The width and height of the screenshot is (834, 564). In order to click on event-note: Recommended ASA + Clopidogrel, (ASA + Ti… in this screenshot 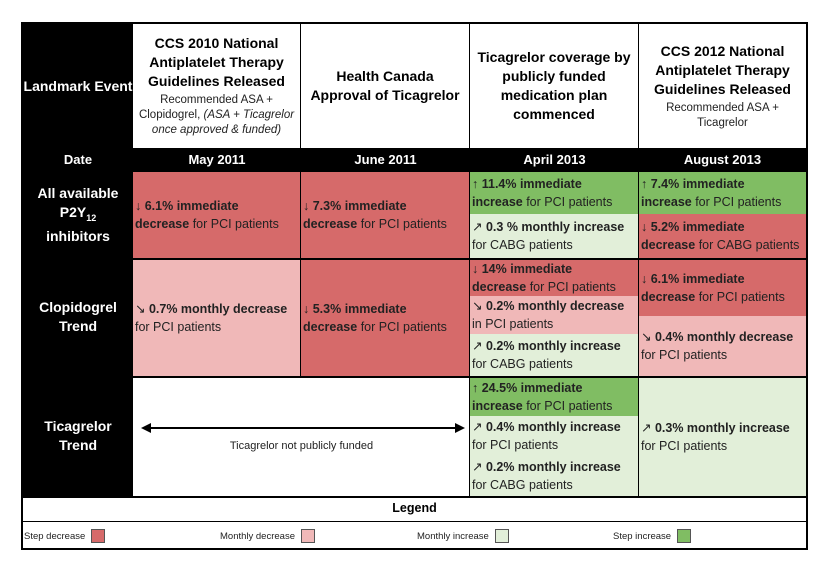, I will do `click(216, 115)`.